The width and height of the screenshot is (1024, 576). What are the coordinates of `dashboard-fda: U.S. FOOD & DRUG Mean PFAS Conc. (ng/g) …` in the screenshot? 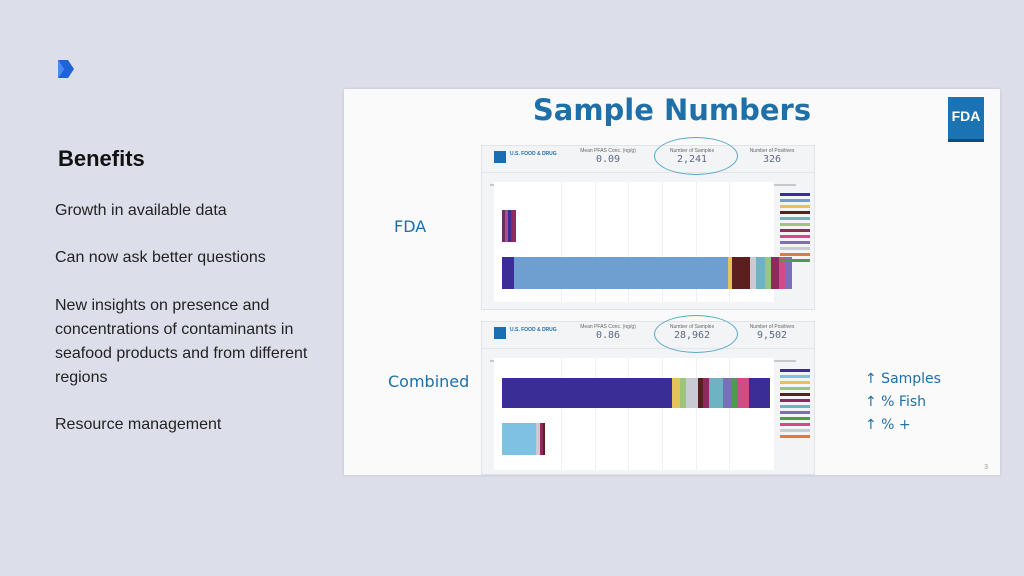 It's located at (648, 227).